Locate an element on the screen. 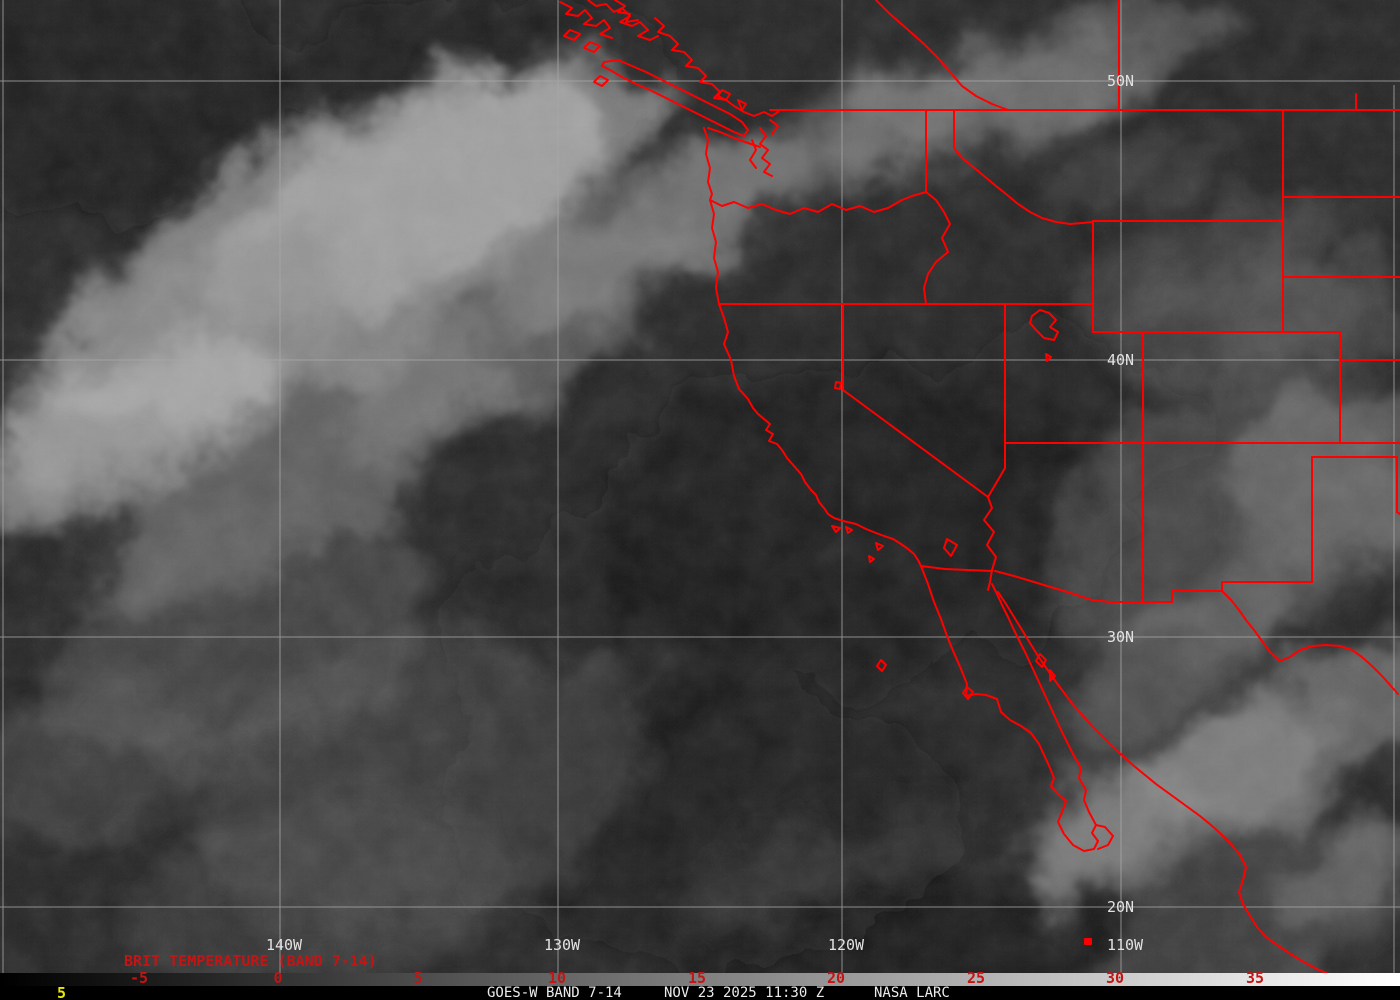 Image resolution: width=1400 pixels, height=1000 pixels. timestamp-label: NOV 23 2025 11:30 Z is located at coordinates (744, 992).